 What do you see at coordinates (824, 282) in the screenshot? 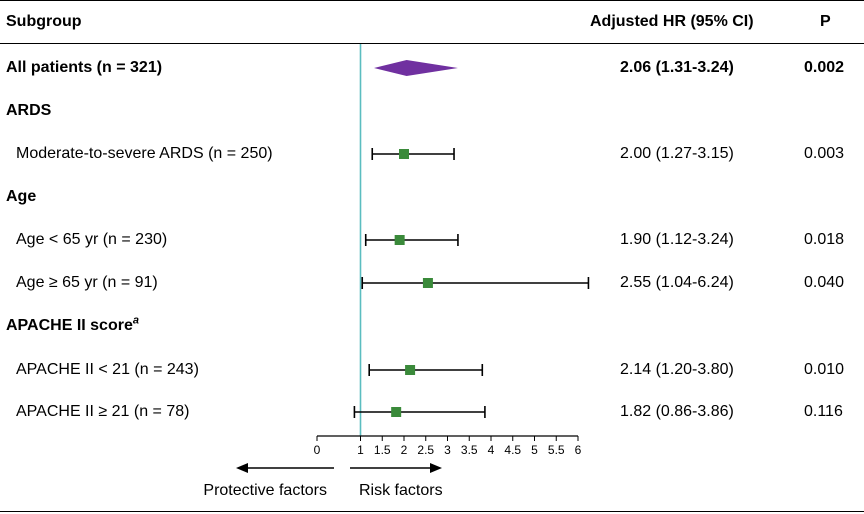
I see `p-value: 0.040` at bounding box center [824, 282].